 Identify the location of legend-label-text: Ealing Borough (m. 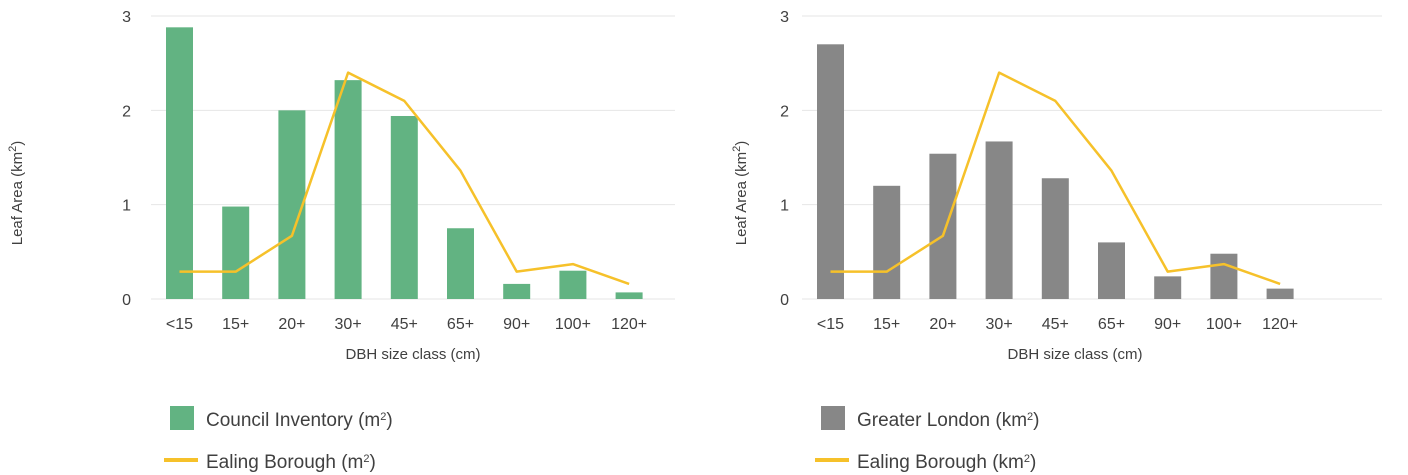
(284, 462).